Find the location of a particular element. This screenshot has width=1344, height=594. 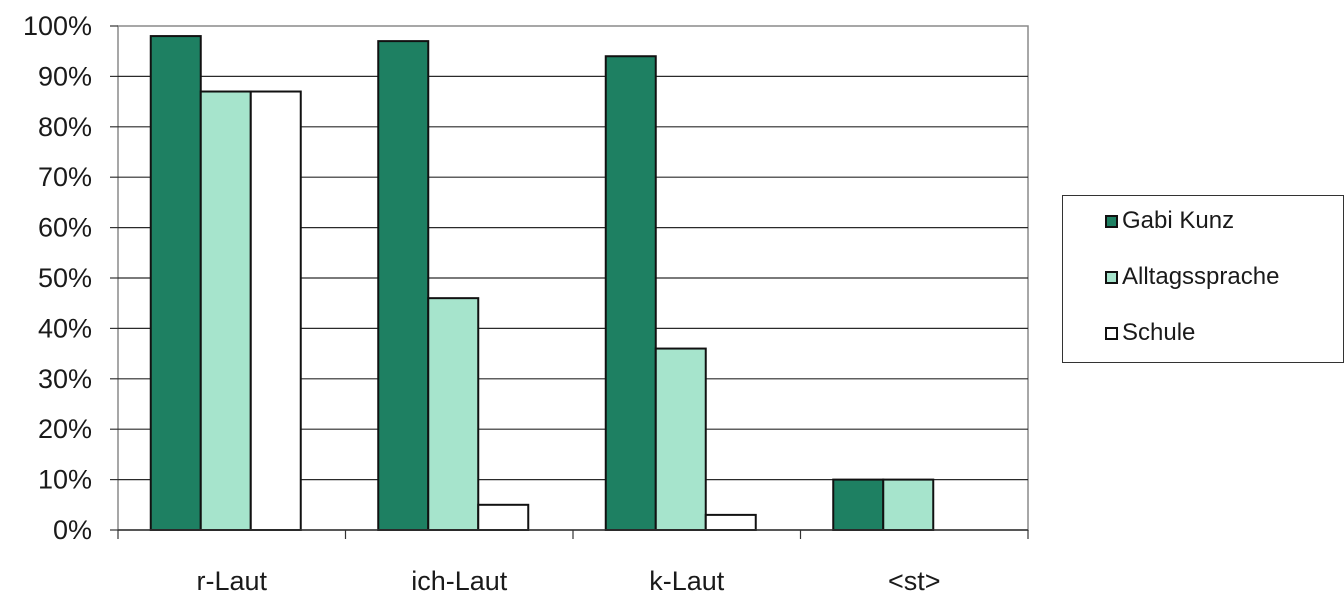

y-tick-label: 20% is located at coordinates (65, 429).